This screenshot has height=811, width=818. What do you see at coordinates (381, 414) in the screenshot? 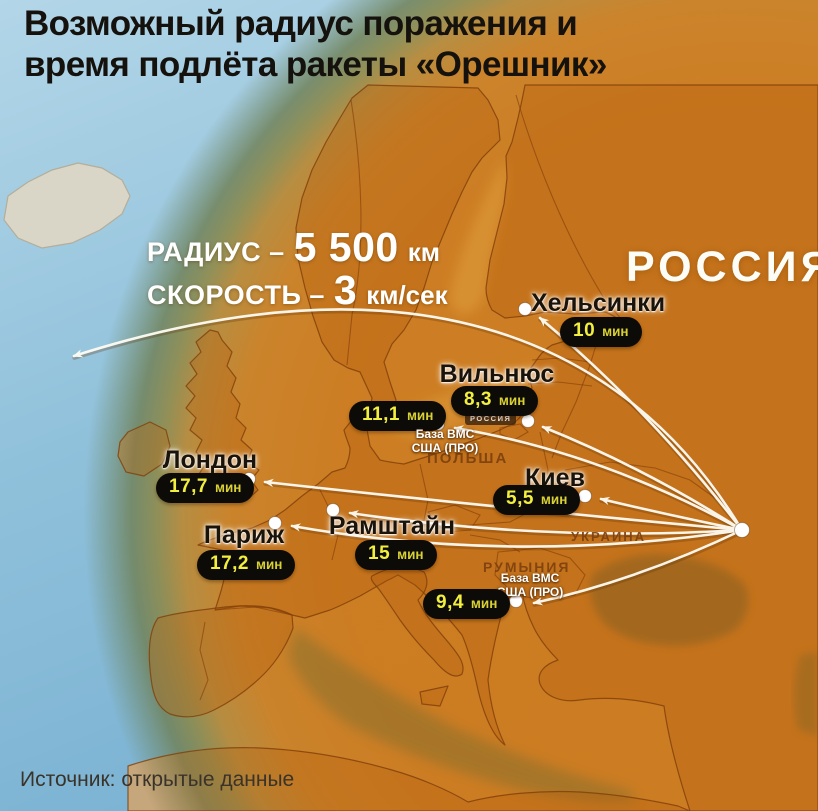
I see `time-value: 11,1` at bounding box center [381, 414].